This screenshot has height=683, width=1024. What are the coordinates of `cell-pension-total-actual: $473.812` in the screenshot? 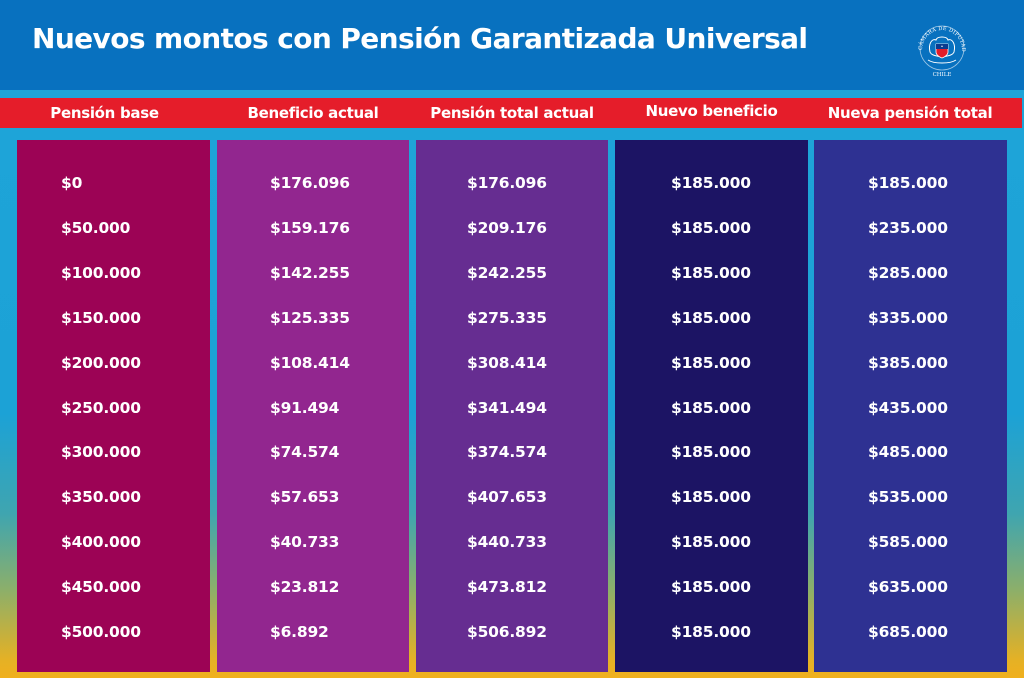 It's located at (507, 587).